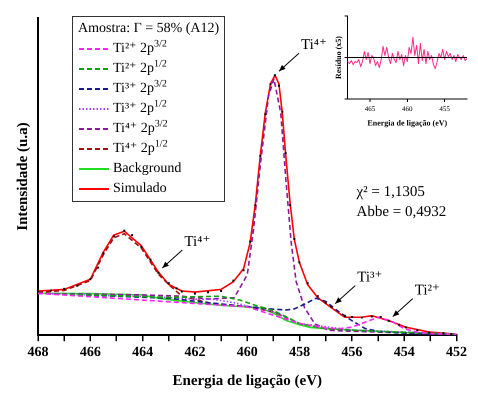 This screenshot has width=478, height=400. Describe the element at coordinates (143, 352) in the screenshot. I see `x-tick-label: 464` at that location.